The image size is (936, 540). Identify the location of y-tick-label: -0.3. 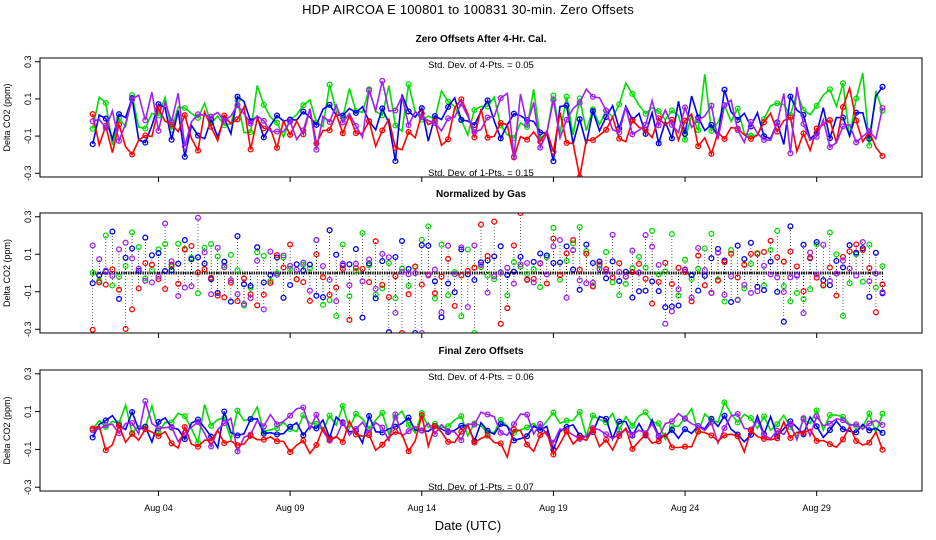
(28, 329).